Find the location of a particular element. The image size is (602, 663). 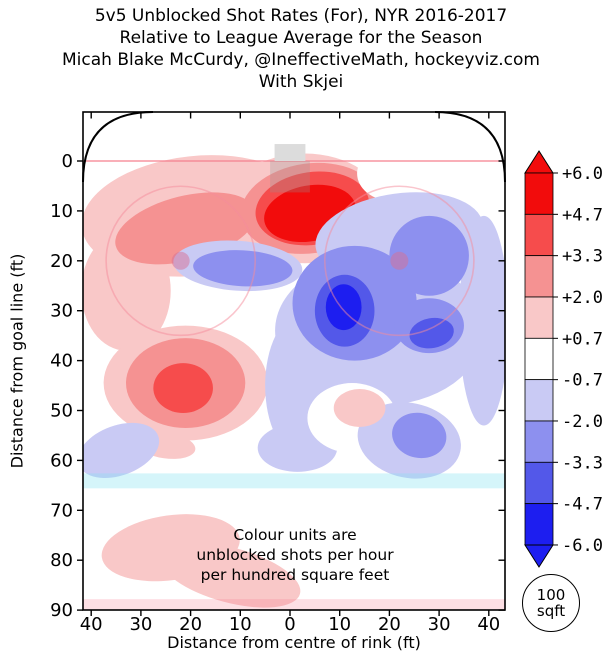

svg-text: -6.0 is located at coordinates (582, 546).